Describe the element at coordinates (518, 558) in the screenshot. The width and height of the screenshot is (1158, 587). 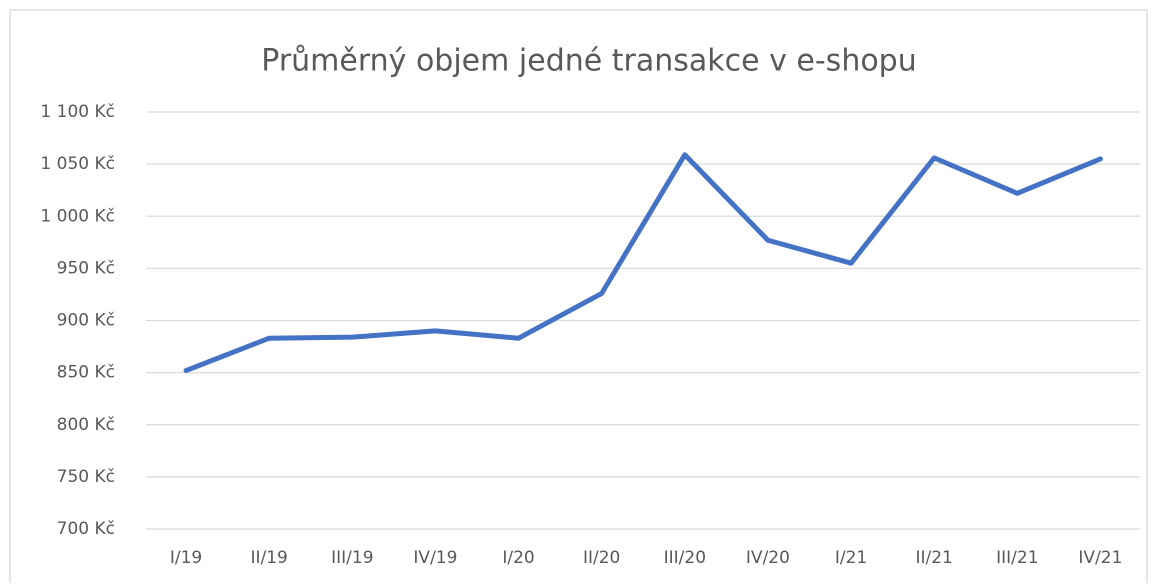
I see `x-tick-label: I/20` at that location.